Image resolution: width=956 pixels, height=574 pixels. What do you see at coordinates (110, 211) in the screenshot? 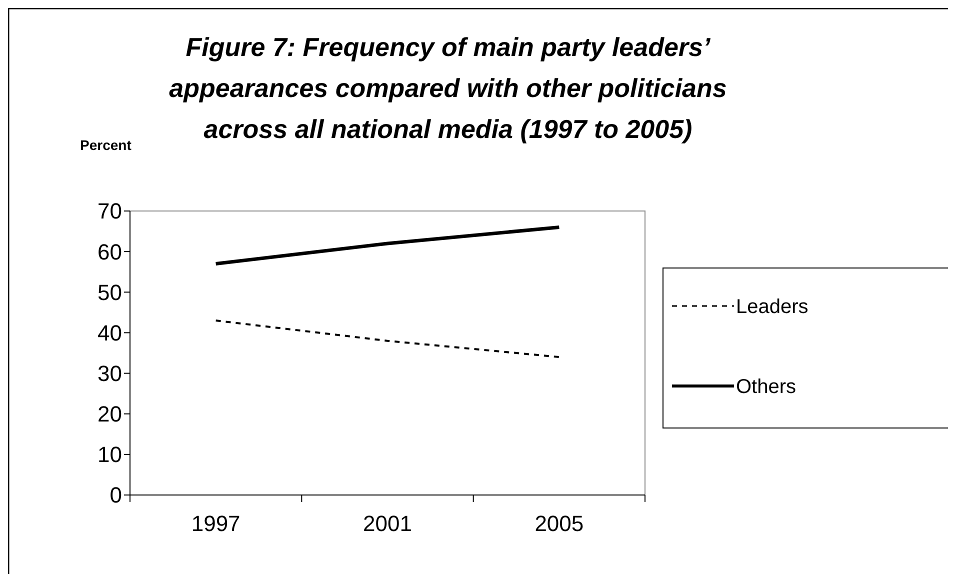
I see `y-tick-label: 70` at bounding box center [110, 211].